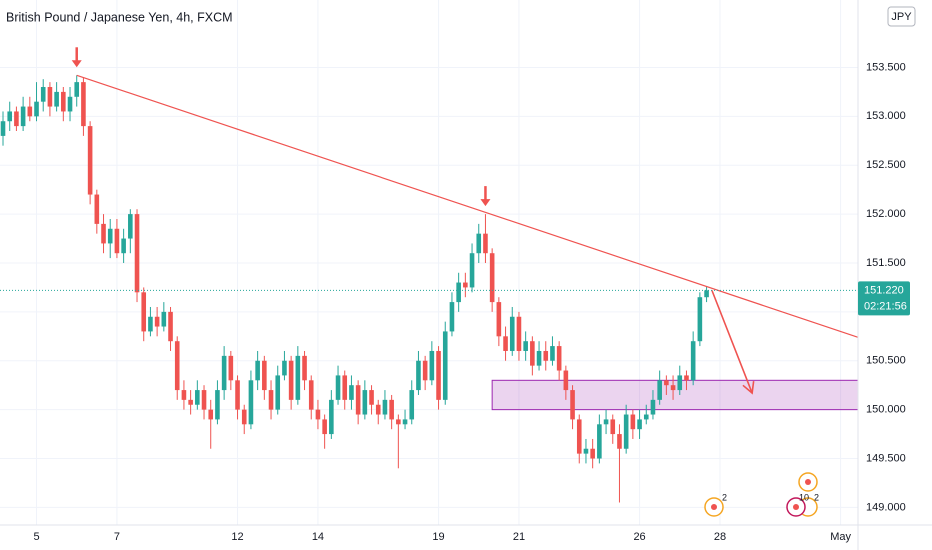 The image size is (932, 550). I want to click on y-tick-label: 152.000, so click(886, 214).